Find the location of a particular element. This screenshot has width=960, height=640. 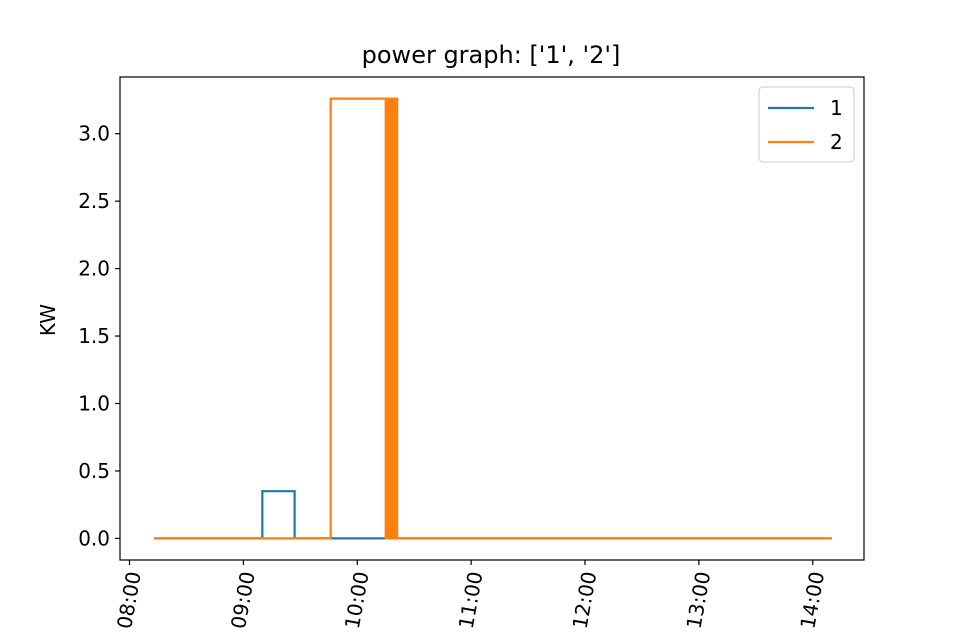

y-axis-label: KW is located at coordinates (48, 320).